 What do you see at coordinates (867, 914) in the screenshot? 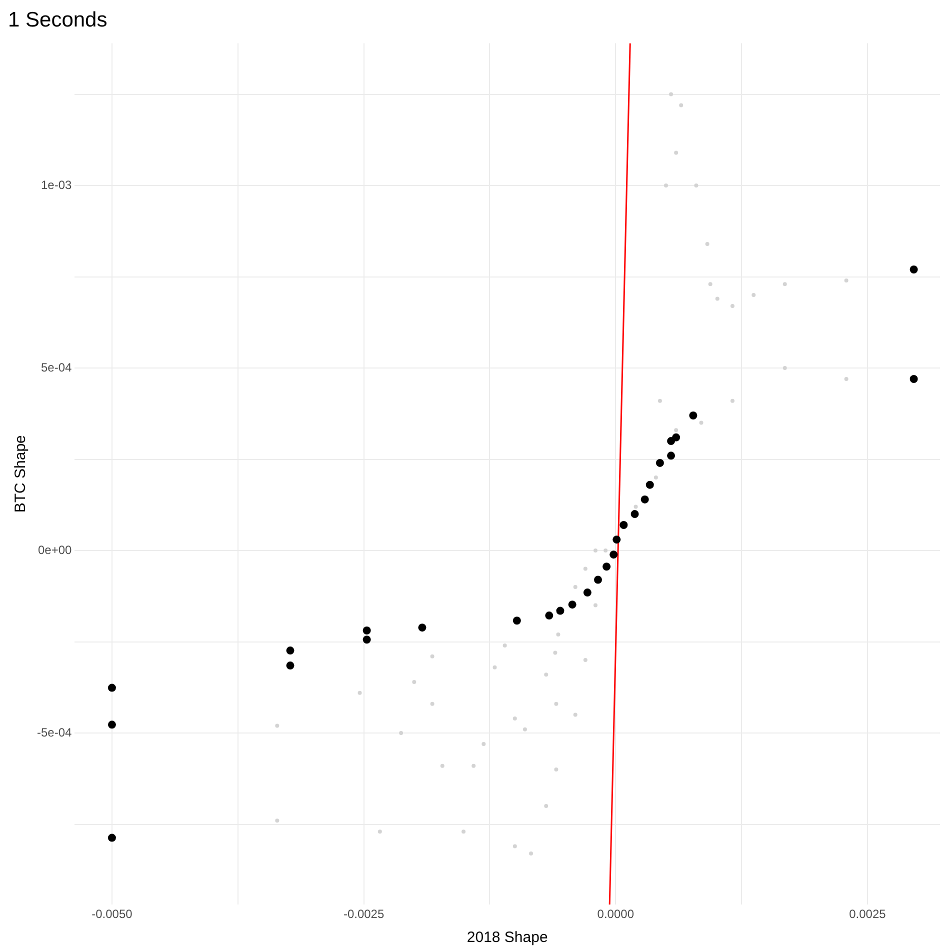
I see `x-tick-label: 0.0025` at bounding box center [867, 914].